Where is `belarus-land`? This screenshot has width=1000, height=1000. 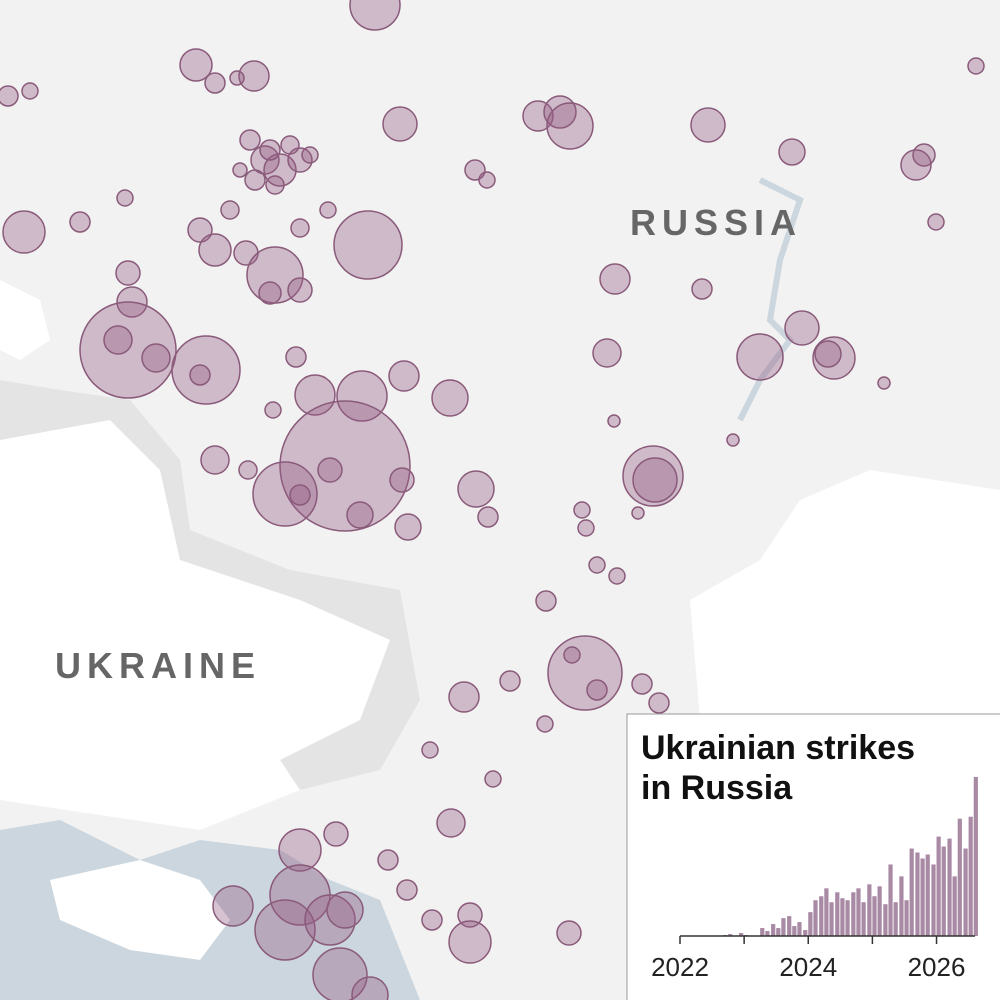
belarus-land is located at coordinates (25, 320).